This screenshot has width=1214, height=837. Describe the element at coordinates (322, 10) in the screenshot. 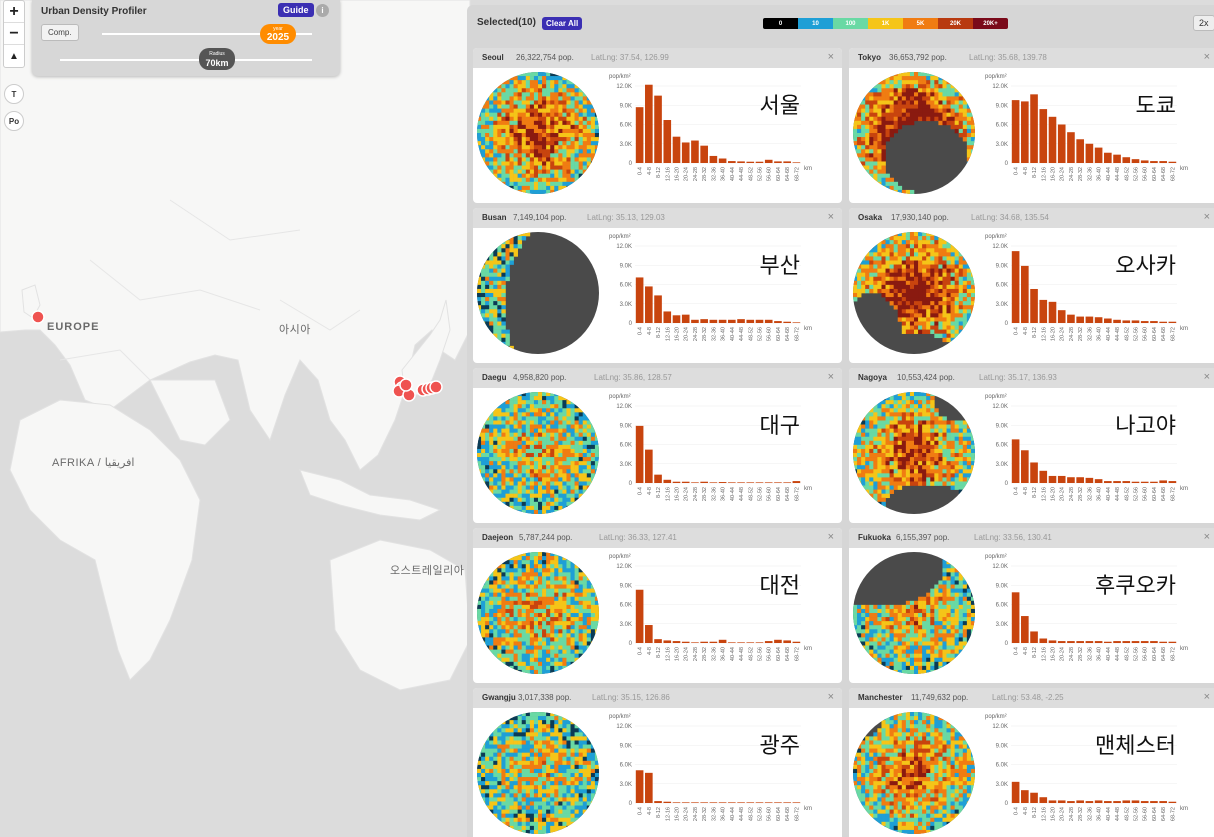

I see `info-icon: i` at that location.